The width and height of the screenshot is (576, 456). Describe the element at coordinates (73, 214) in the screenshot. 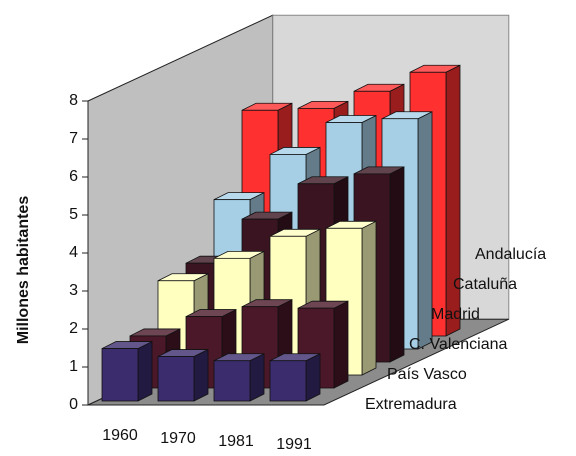

I see `y-tick-label: 5` at that location.